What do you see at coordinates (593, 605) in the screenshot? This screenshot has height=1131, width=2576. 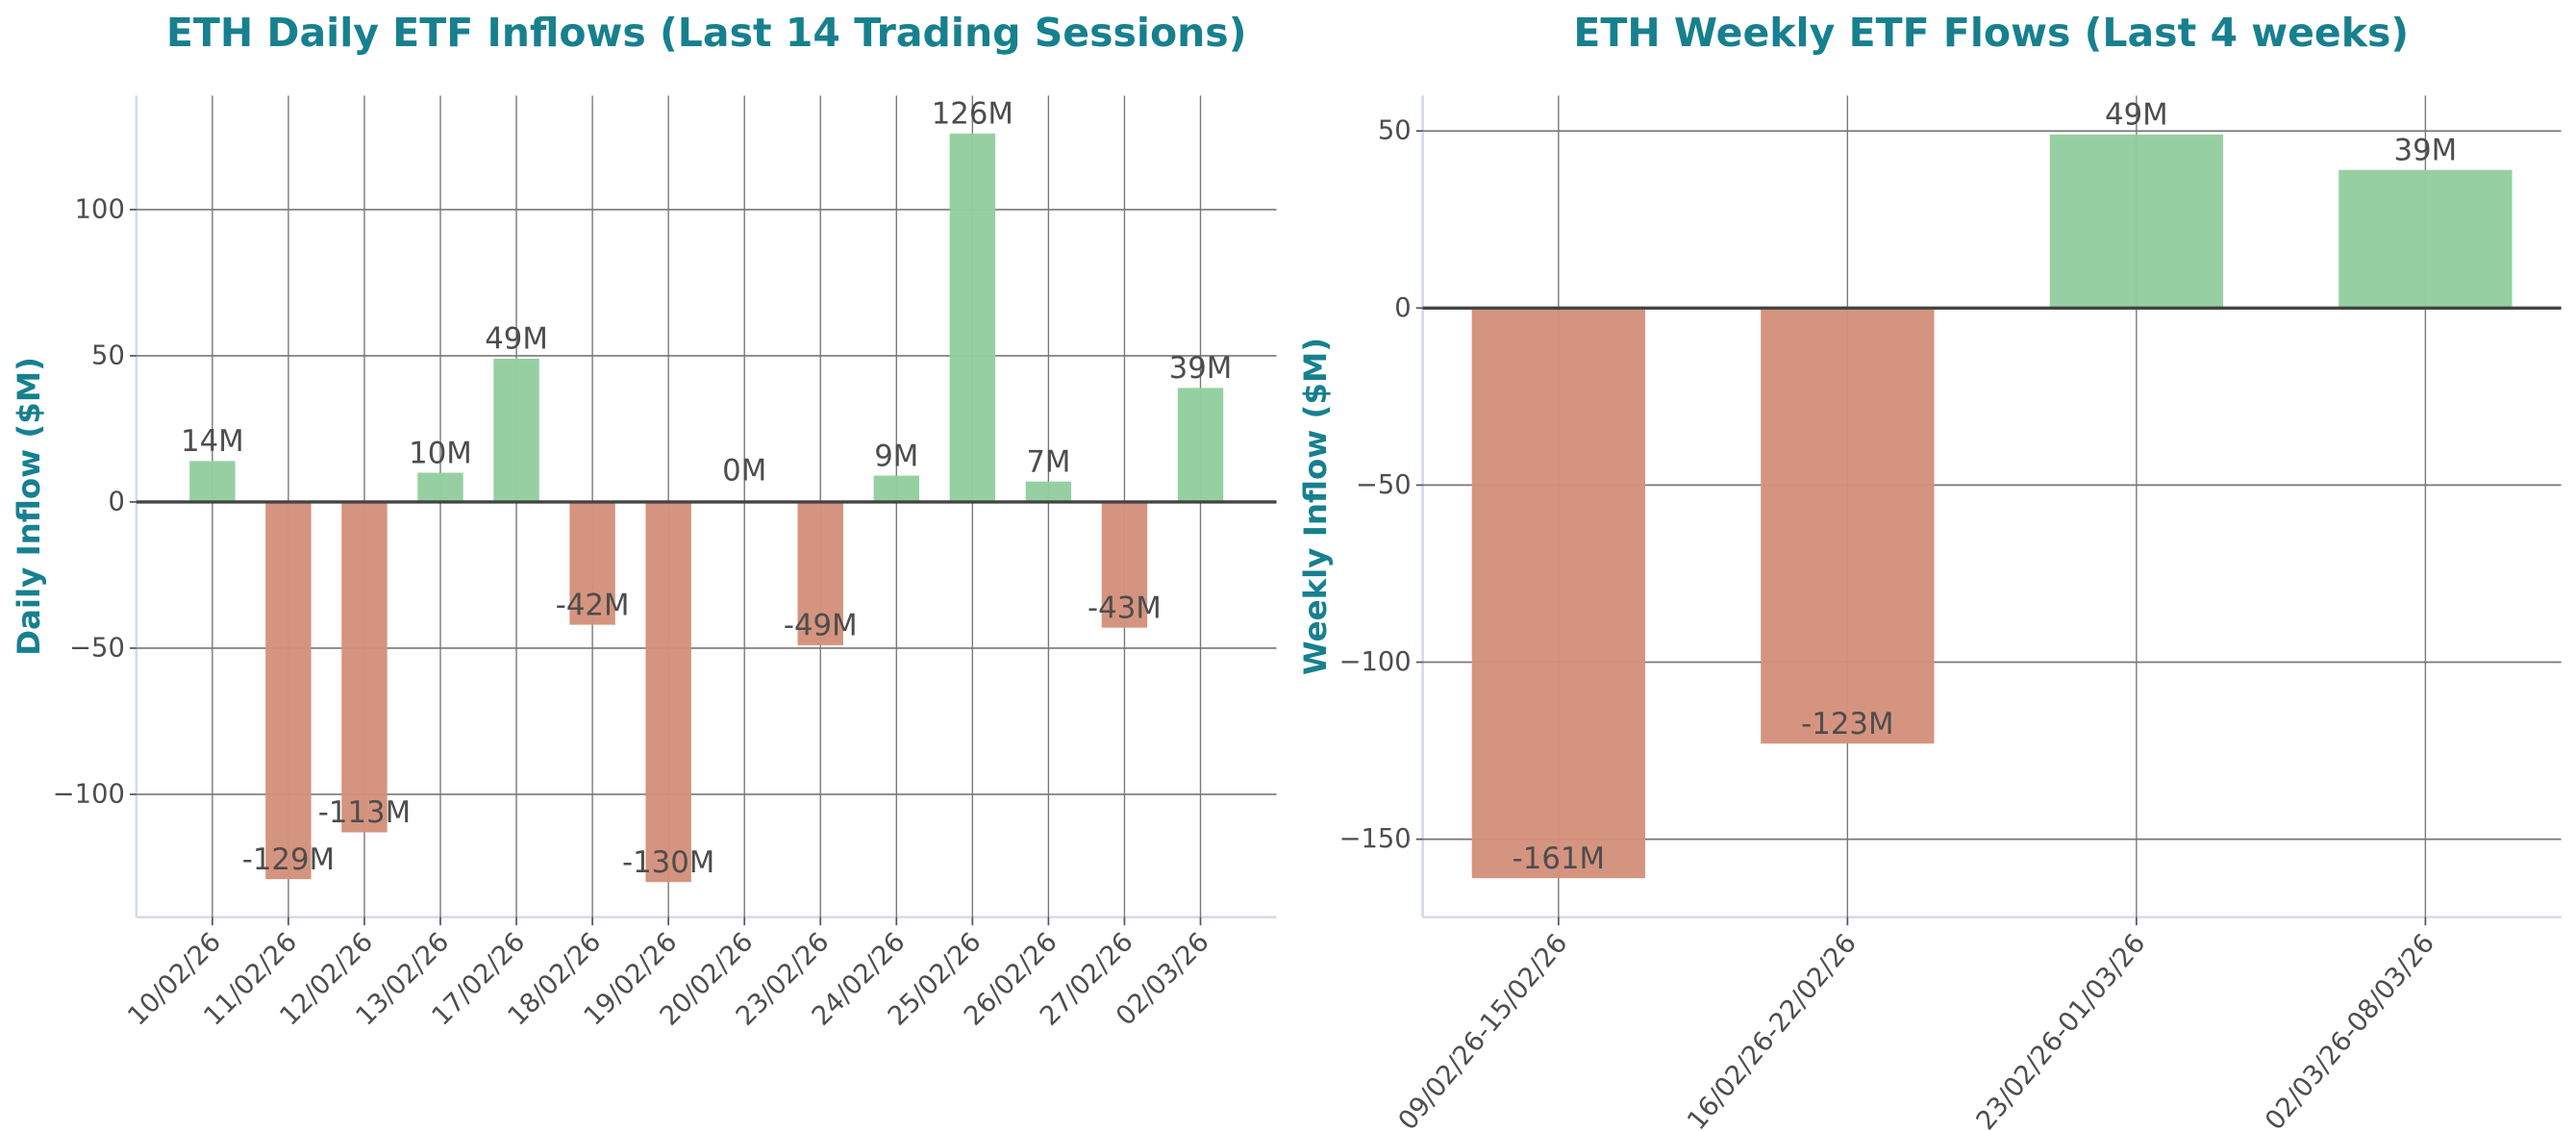 I see `daily-data-label: -42M` at bounding box center [593, 605].